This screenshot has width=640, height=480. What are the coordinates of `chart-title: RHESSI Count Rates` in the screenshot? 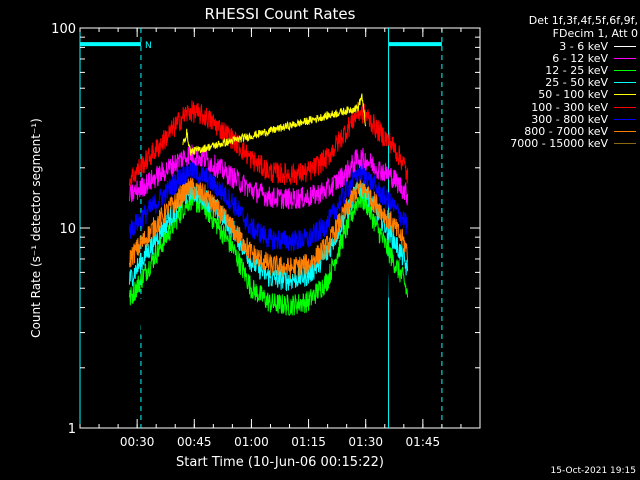 It's located at (280, 14).